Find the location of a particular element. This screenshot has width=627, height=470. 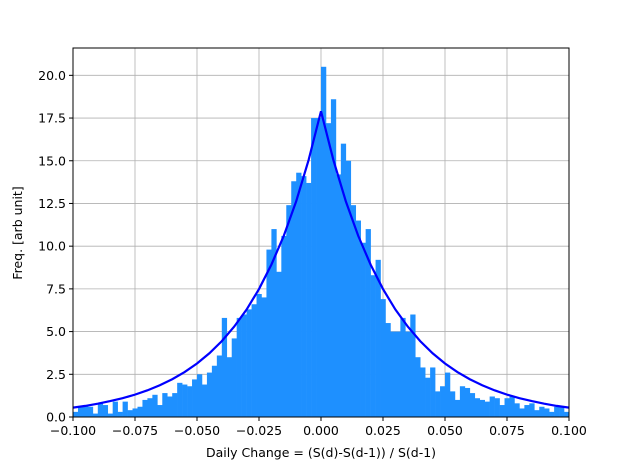

x-tick-label: 0.075 is located at coordinates (507, 430).